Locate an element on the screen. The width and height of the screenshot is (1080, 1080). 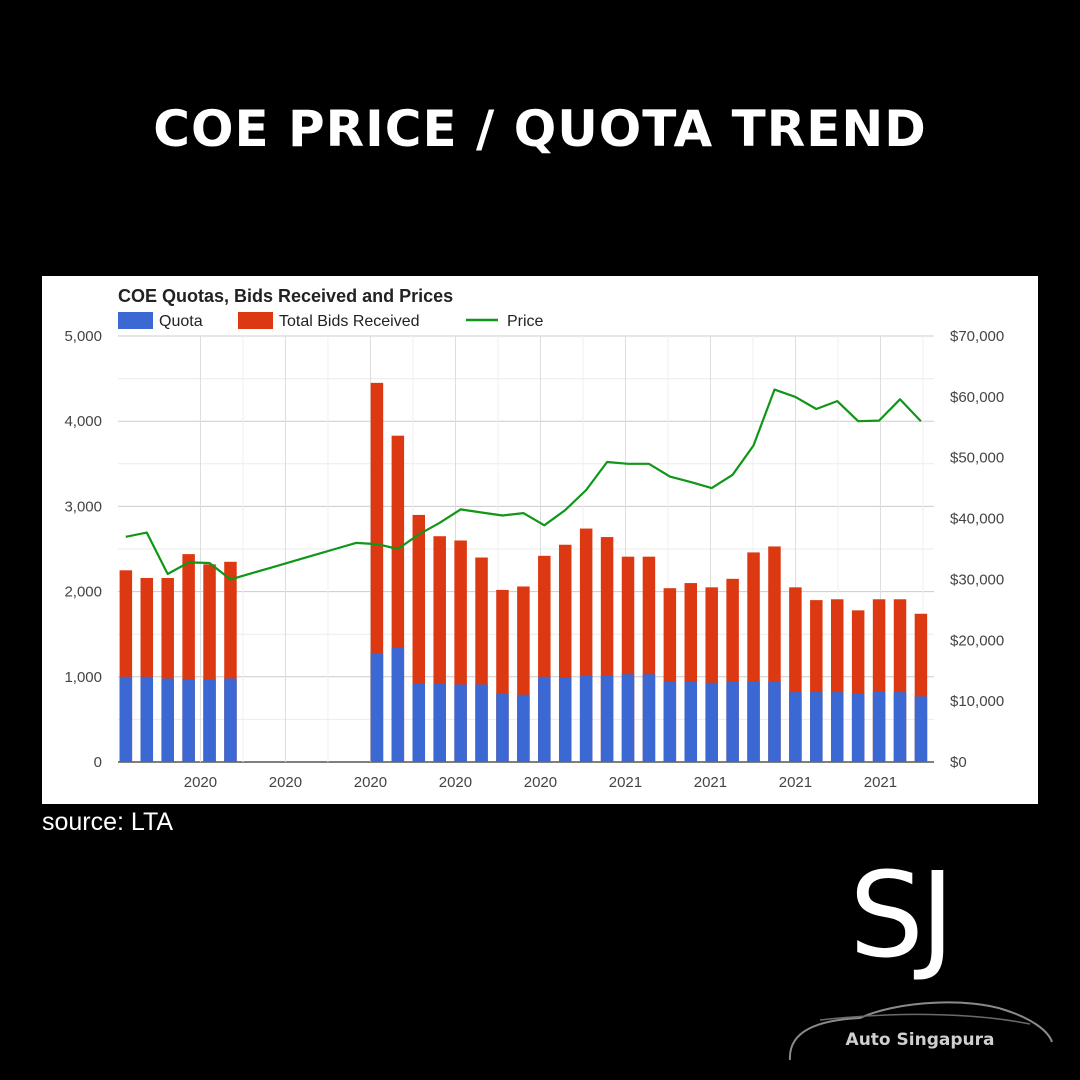
right-axis-tick-label: $0 is located at coordinates (958, 762).